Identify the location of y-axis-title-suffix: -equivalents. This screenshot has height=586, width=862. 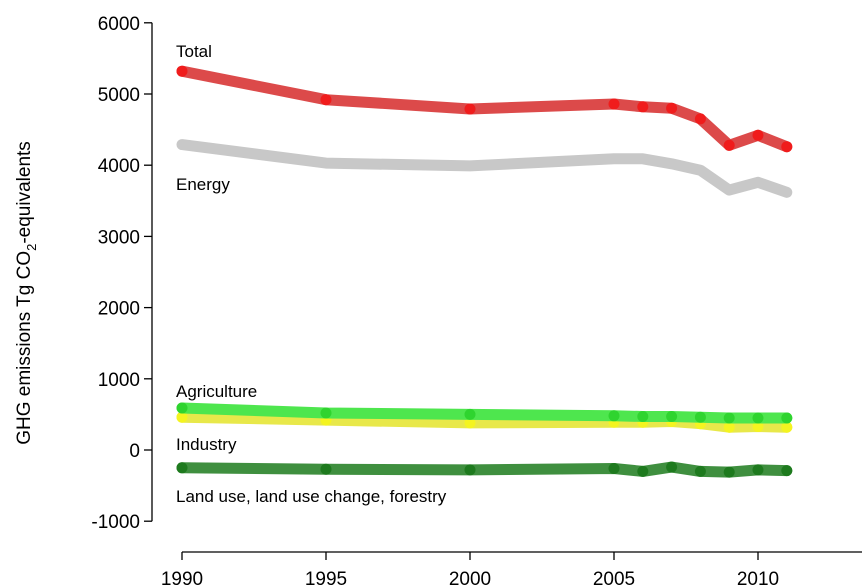
(24, 192).